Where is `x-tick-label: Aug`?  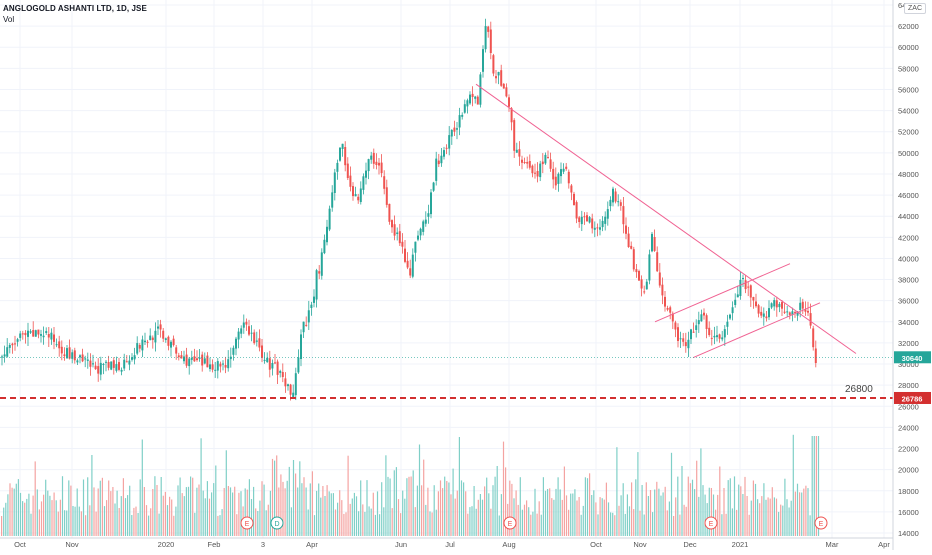 x-tick-label: Aug is located at coordinates (508, 544).